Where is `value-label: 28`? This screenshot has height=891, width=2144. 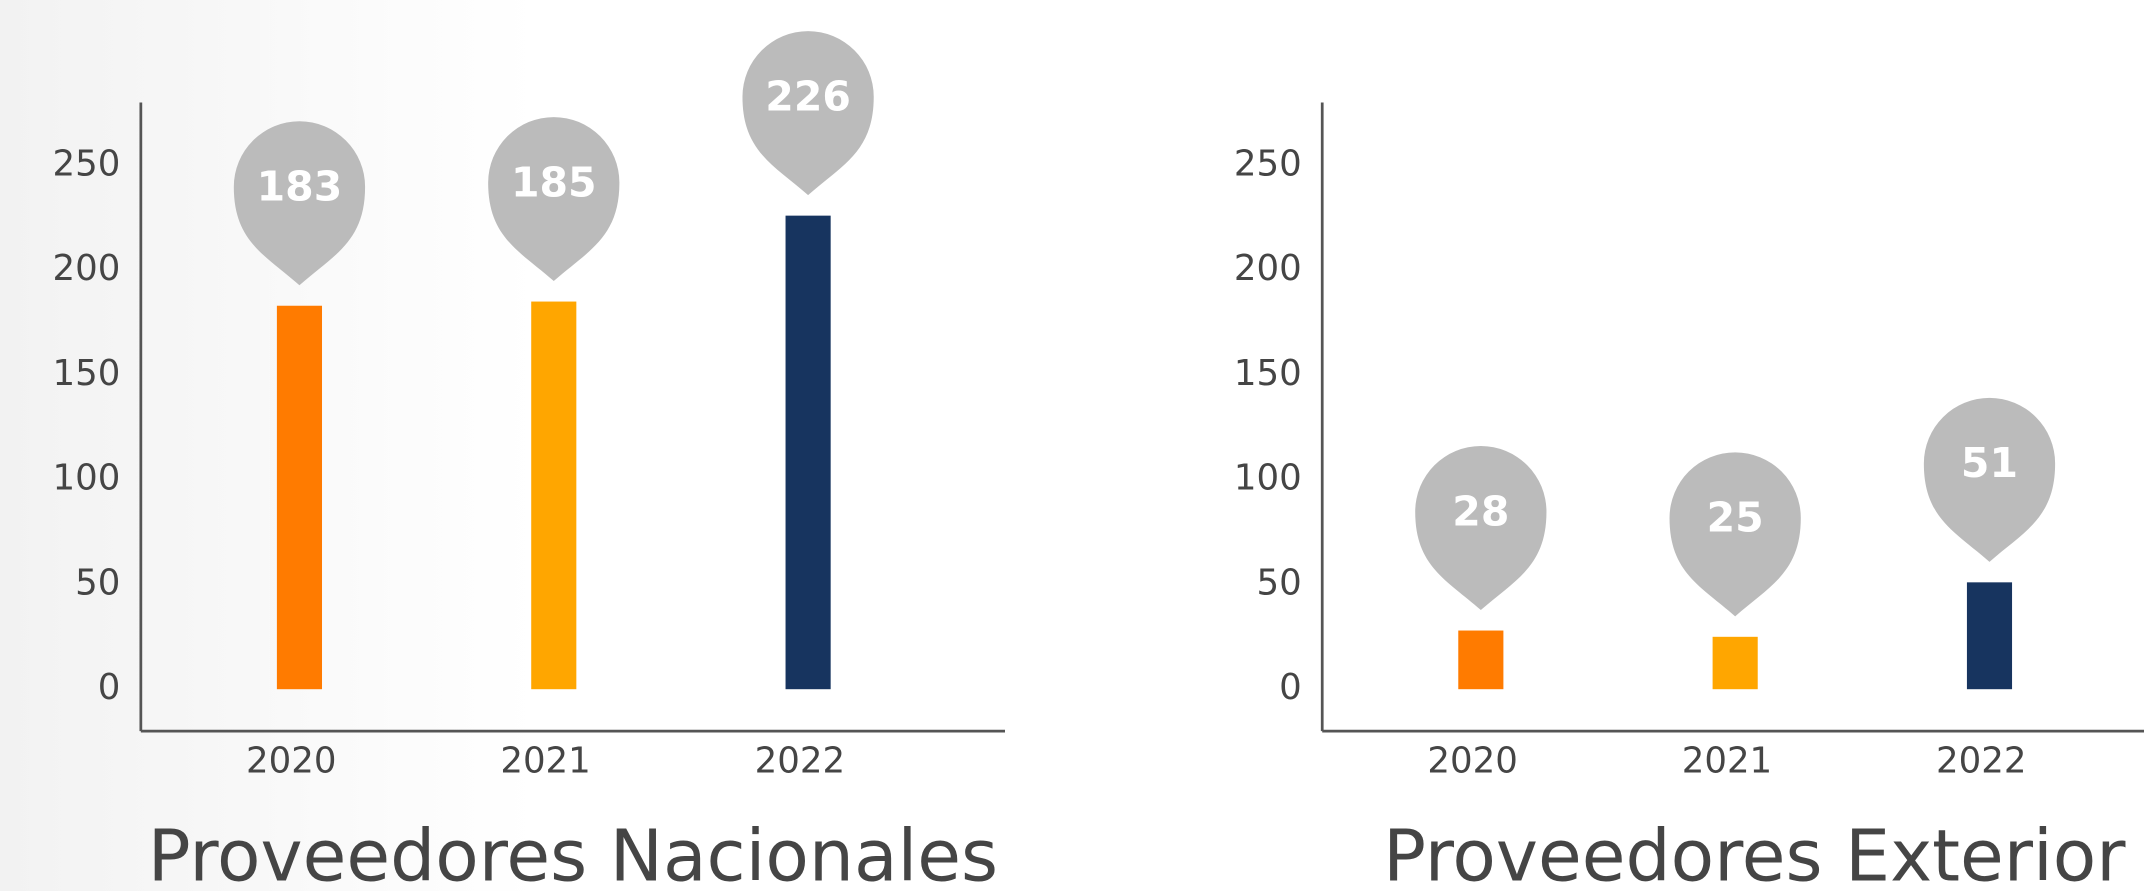 value-label: 28 is located at coordinates (1480, 511).